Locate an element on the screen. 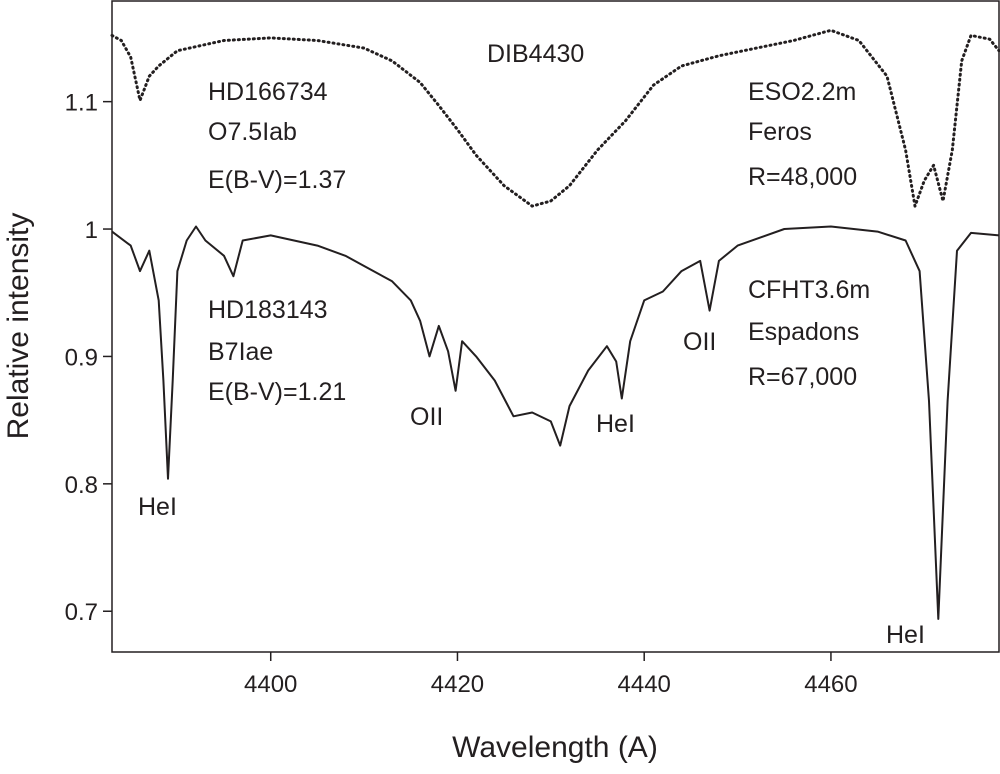 The image size is (1000, 774). annotation: B7Iae is located at coordinates (240, 352).